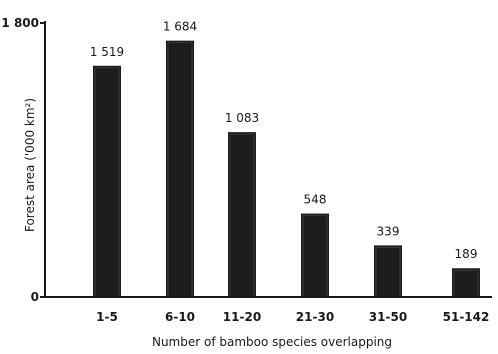  I want to click on data-label-51-142: 189, so click(466, 254).